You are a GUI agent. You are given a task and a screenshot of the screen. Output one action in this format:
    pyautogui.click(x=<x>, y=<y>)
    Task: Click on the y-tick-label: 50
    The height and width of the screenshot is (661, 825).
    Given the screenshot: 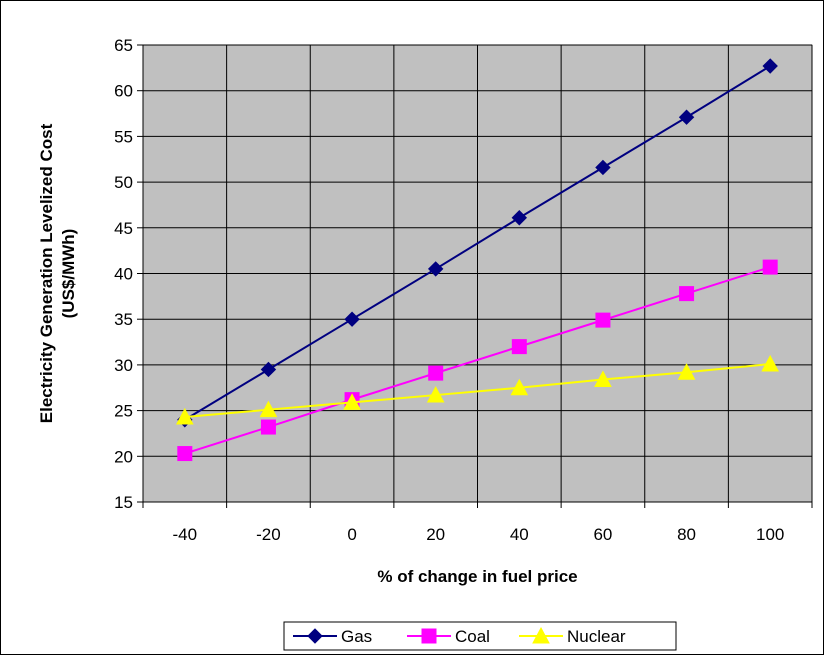 What is the action you would take?
    pyautogui.click(x=123, y=182)
    